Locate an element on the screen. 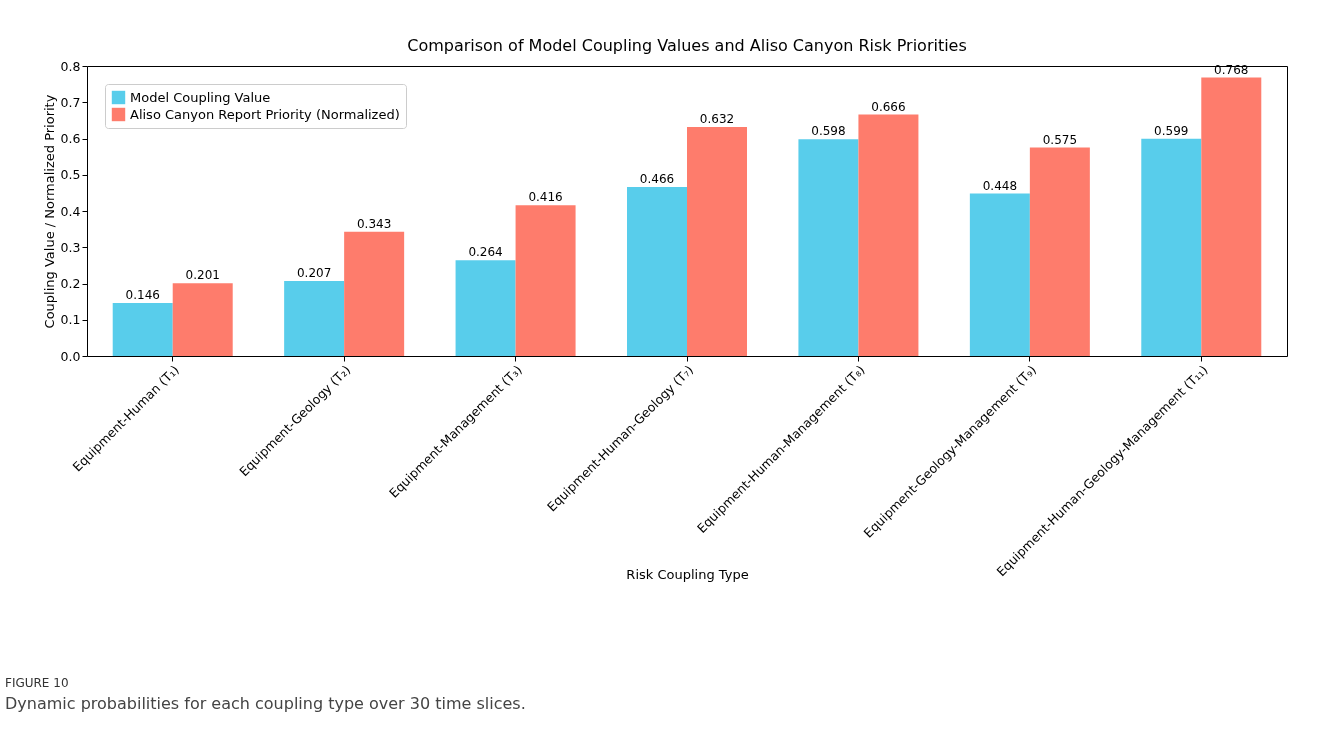 The width and height of the screenshot is (1320, 753). y-tick-label: 0.1 is located at coordinates (70, 320).